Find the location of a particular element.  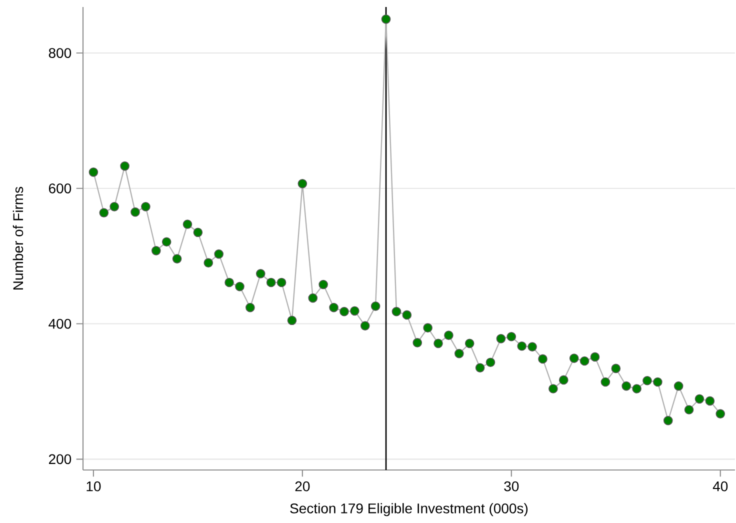

y-tick-label: 800 is located at coordinates (60, 53).